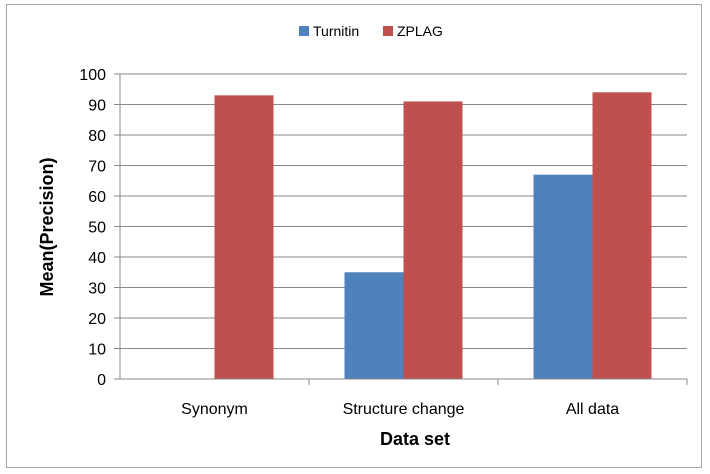 This screenshot has width=710, height=474. I want to click on x-tick-labels: Synonym Structure change All data, so click(400, 409).